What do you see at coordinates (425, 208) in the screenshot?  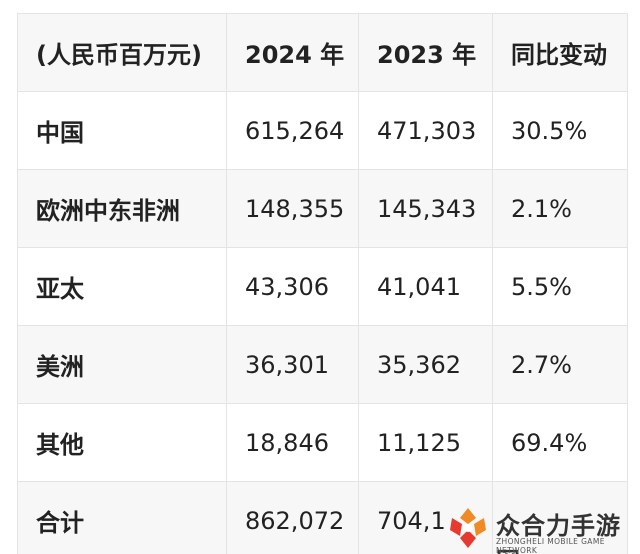 I see `cell-2023: 145,343` at bounding box center [425, 208].